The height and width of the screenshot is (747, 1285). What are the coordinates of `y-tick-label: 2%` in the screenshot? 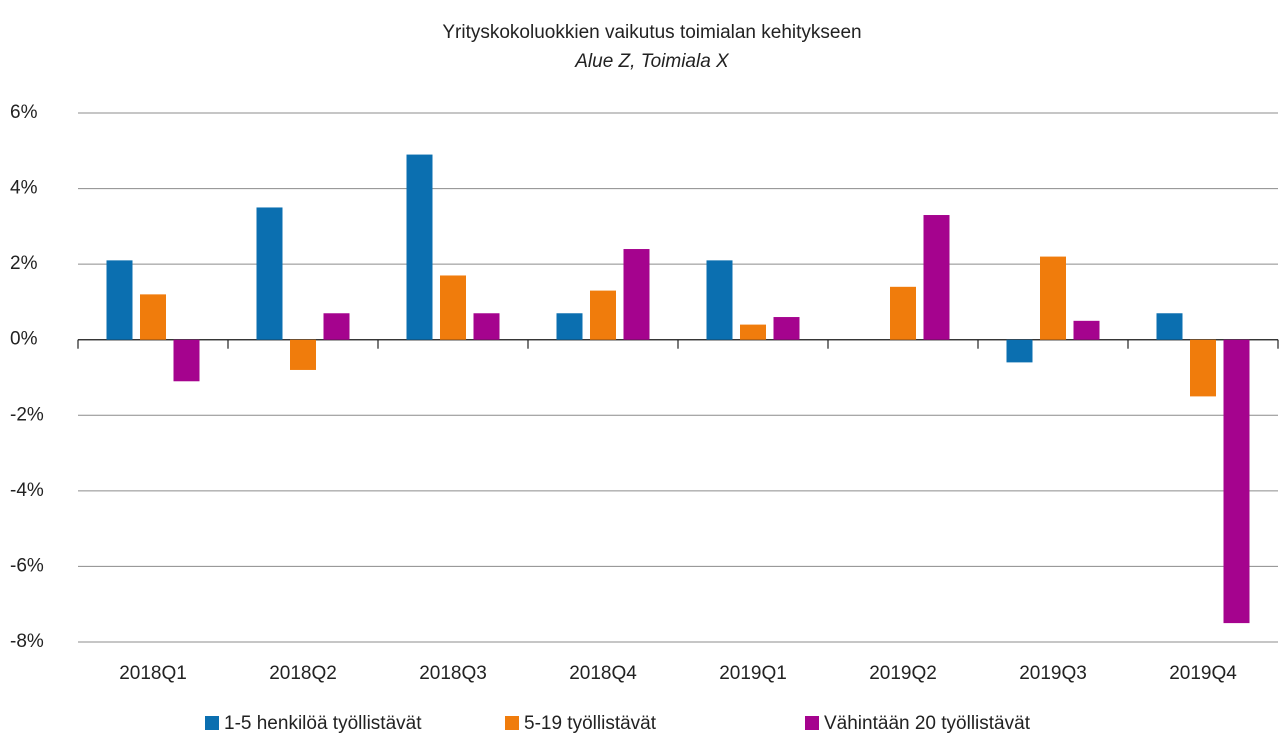 It's located at (24, 263).